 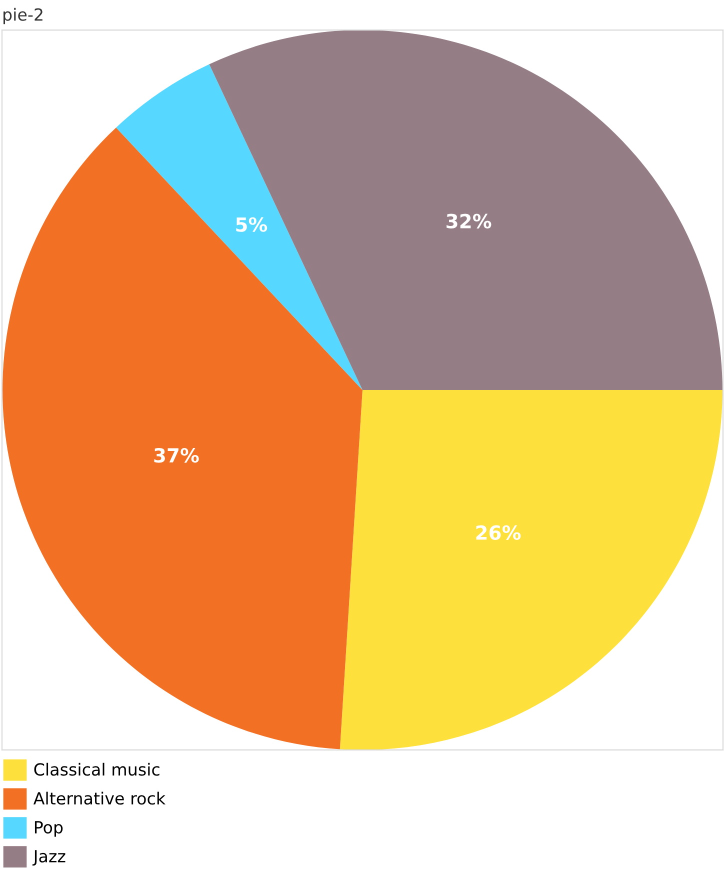 I want to click on chart-title: pie-2, so click(x=23, y=16).